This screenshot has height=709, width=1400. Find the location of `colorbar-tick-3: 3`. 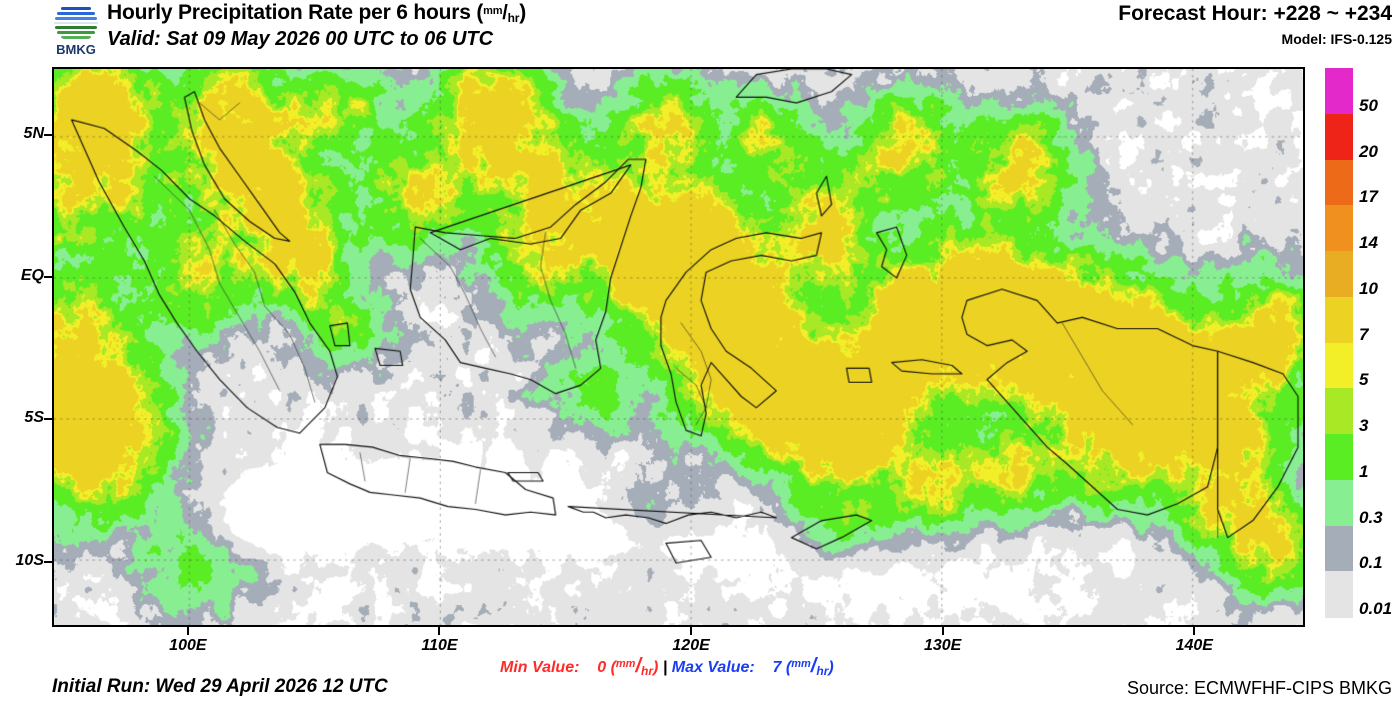

colorbar-tick-3: 3 is located at coordinates (1364, 425).